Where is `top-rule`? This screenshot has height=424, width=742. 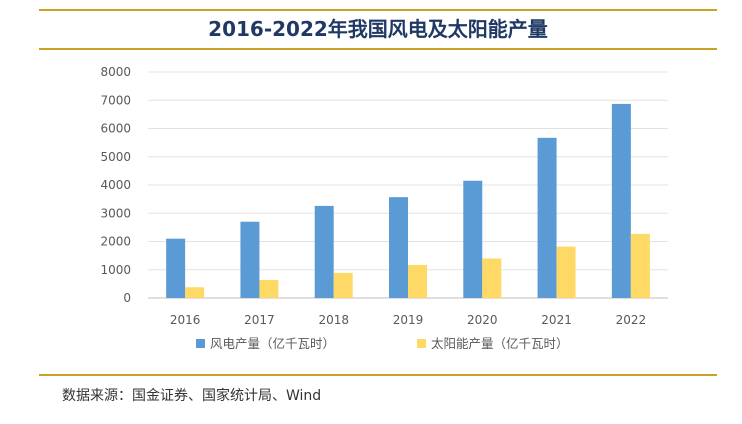 top-rule is located at coordinates (378, 10).